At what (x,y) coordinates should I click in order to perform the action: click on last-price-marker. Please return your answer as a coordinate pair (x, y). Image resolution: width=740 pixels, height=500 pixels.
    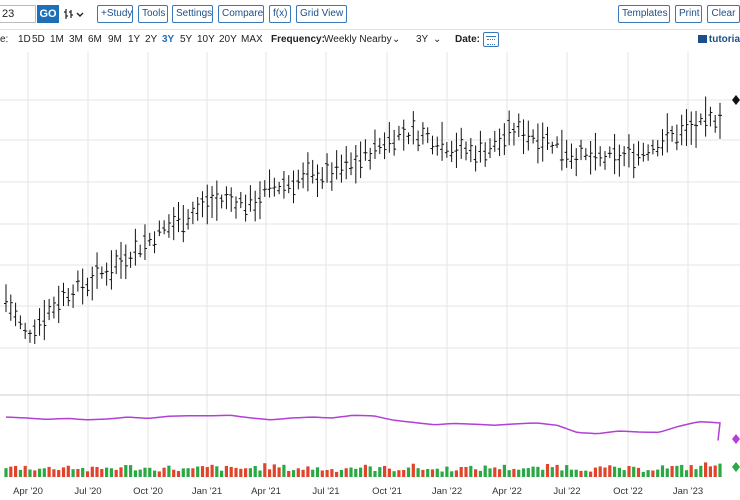
    Looking at the image, I should click on (736, 100).